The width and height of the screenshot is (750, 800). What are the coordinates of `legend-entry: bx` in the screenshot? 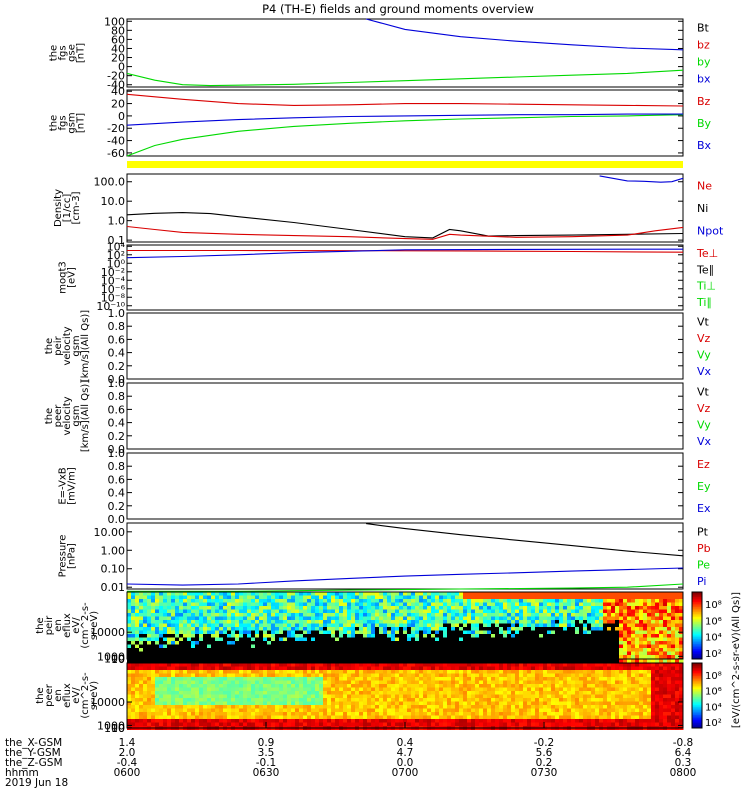 It's located at (704, 79).